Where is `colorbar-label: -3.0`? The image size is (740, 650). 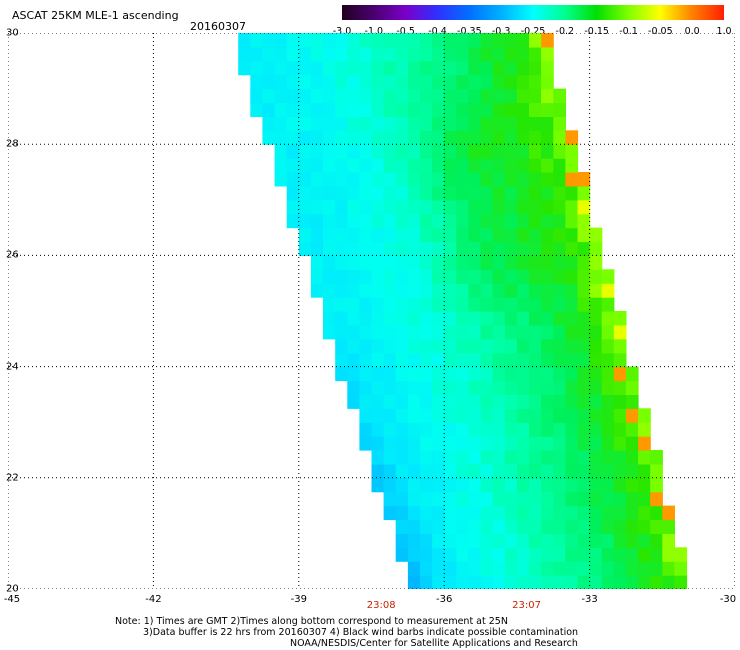
colorbar-label: -3.0 is located at coordinates (342, 31).